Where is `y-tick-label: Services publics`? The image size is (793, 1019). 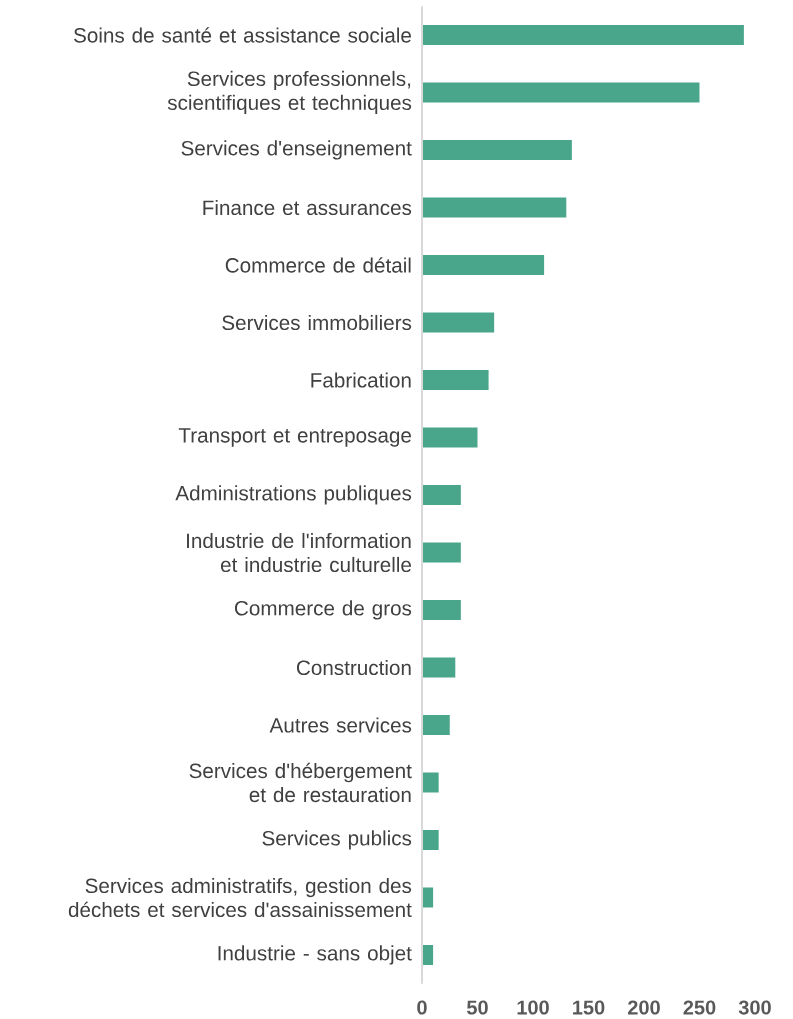
y-tick-label: Services publics is located at coordinates (337, 840).